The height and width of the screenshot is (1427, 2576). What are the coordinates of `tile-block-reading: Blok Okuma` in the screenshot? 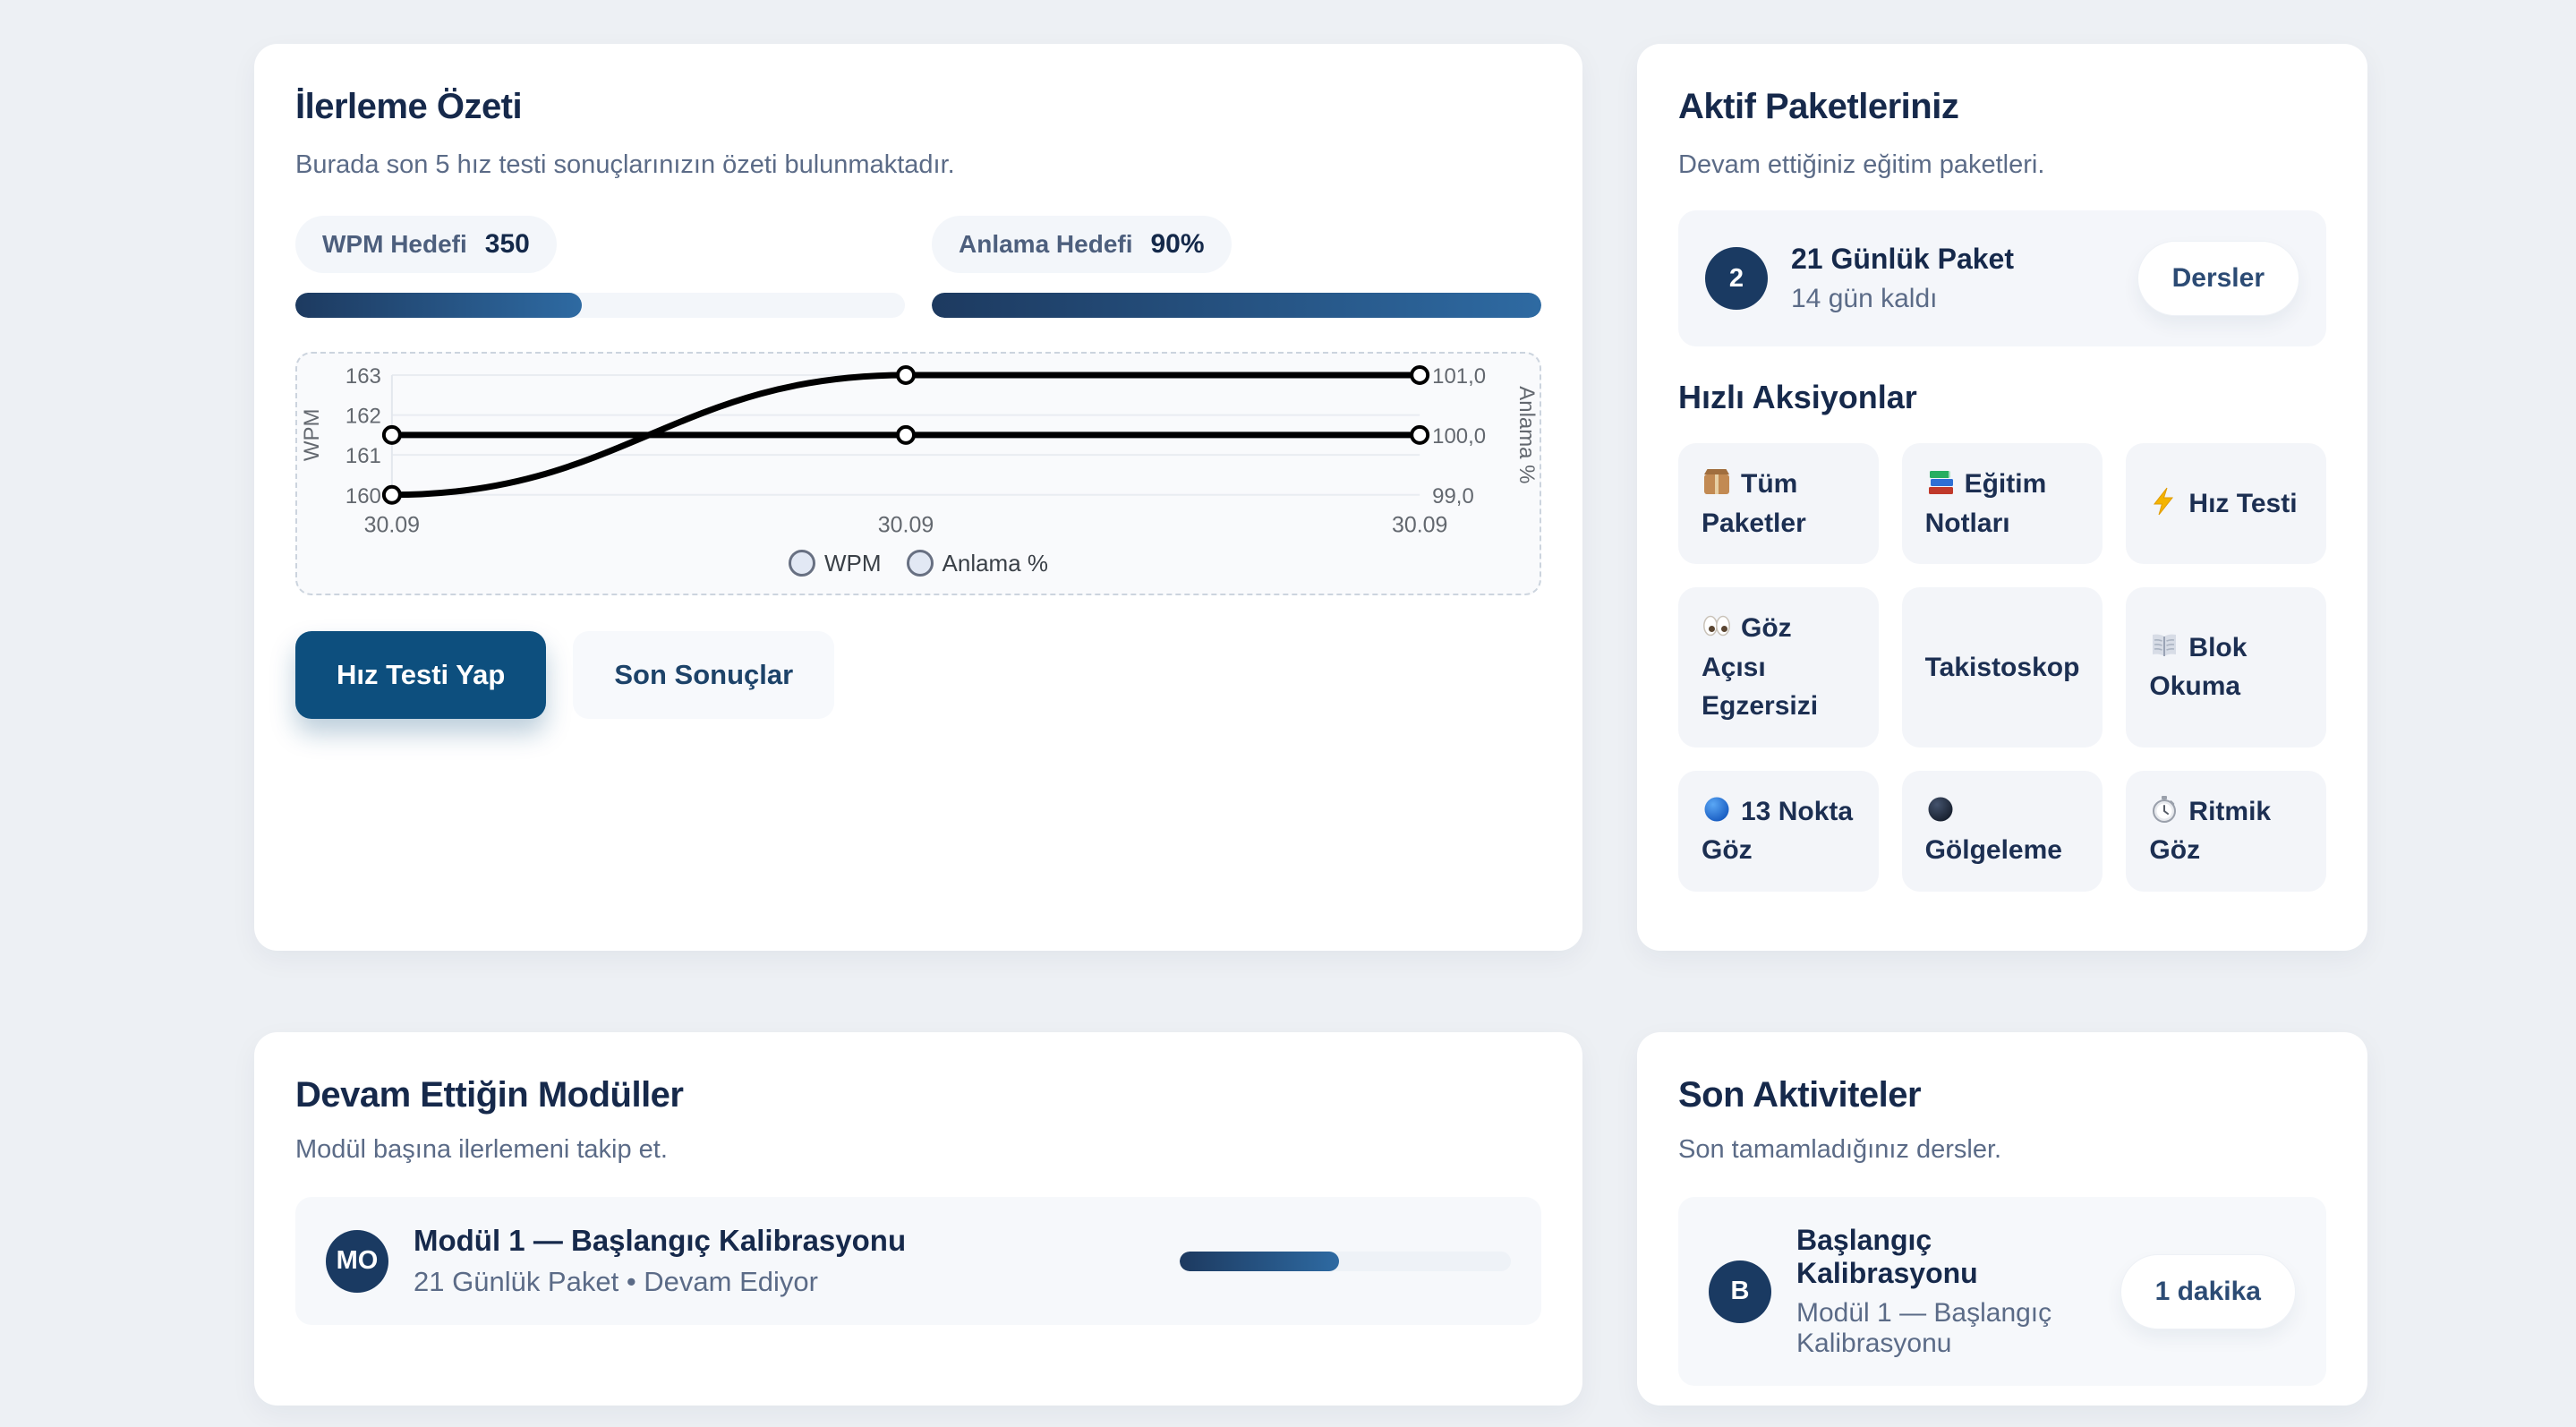 It's located at (2226, 667).